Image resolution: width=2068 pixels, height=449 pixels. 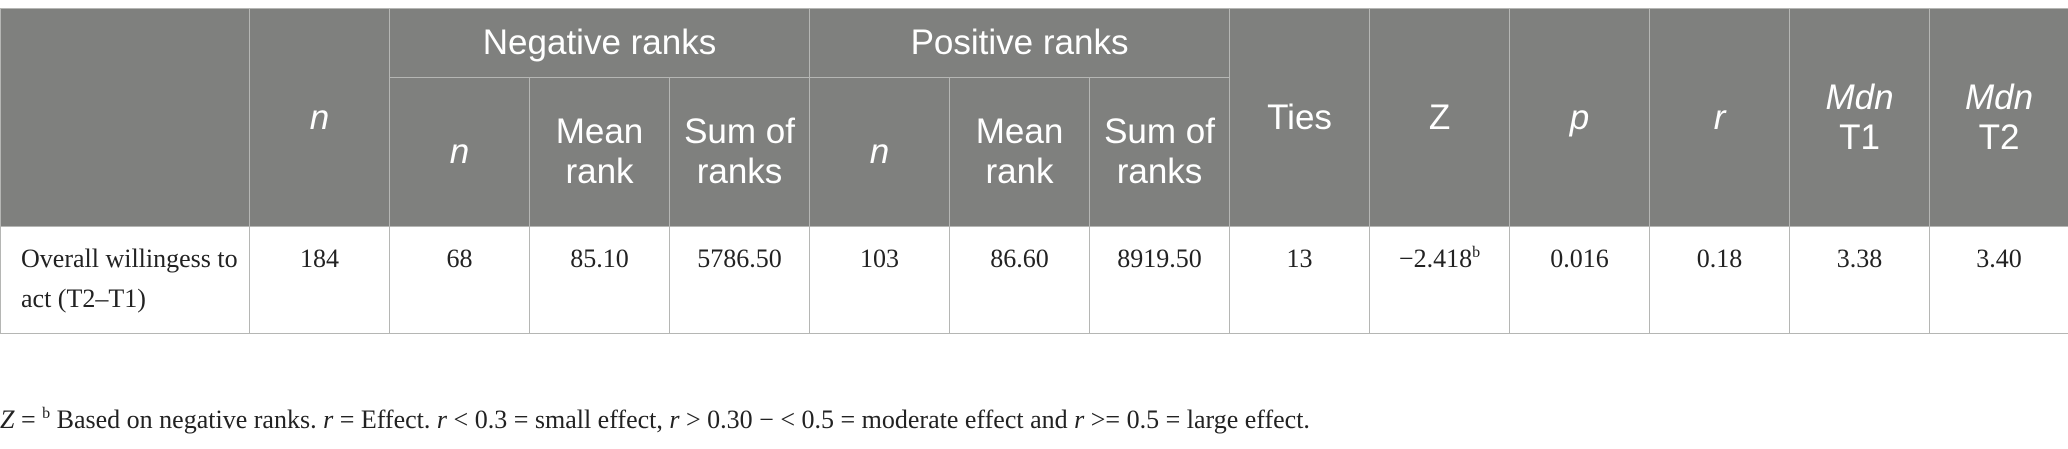 What do you see at coordinates (1020, 152) in the screenshot?
I see `header-pos-mean-rank: Mean rank` at bounding box center [1020, 152].